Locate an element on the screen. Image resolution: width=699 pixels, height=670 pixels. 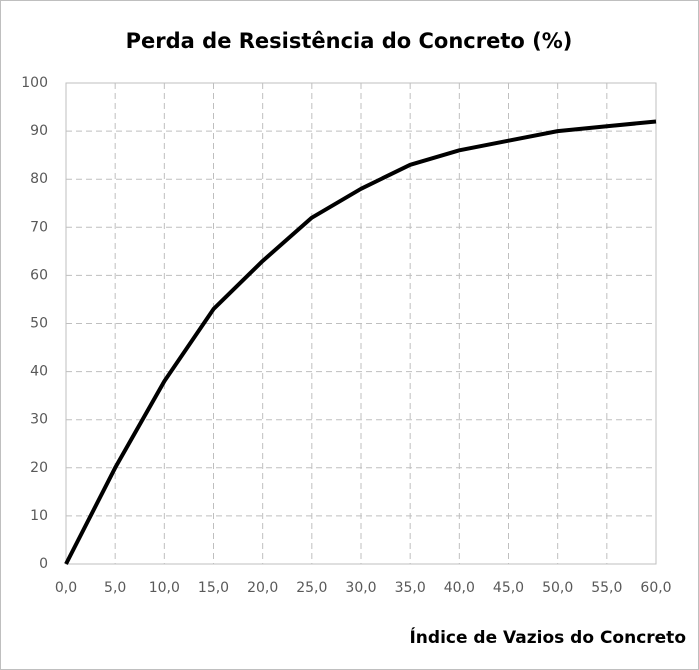
y-tick-label: 50 is located at coordinates (39, 324).